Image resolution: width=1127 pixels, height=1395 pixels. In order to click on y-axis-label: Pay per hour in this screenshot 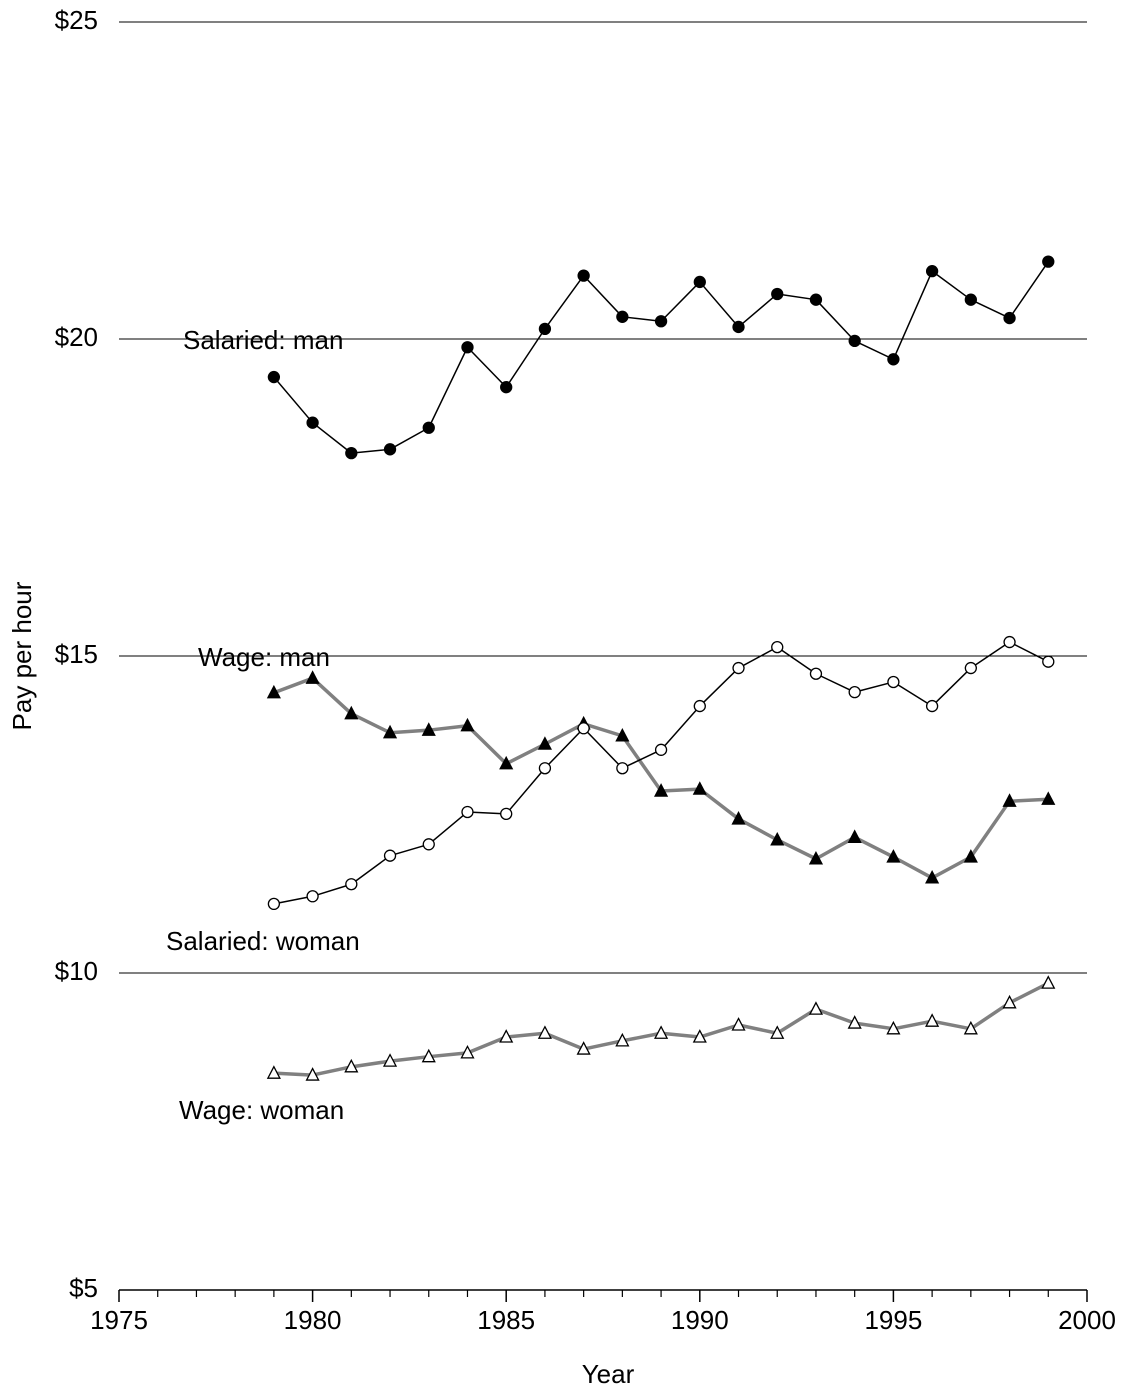, I will do `click(22, 655)`.